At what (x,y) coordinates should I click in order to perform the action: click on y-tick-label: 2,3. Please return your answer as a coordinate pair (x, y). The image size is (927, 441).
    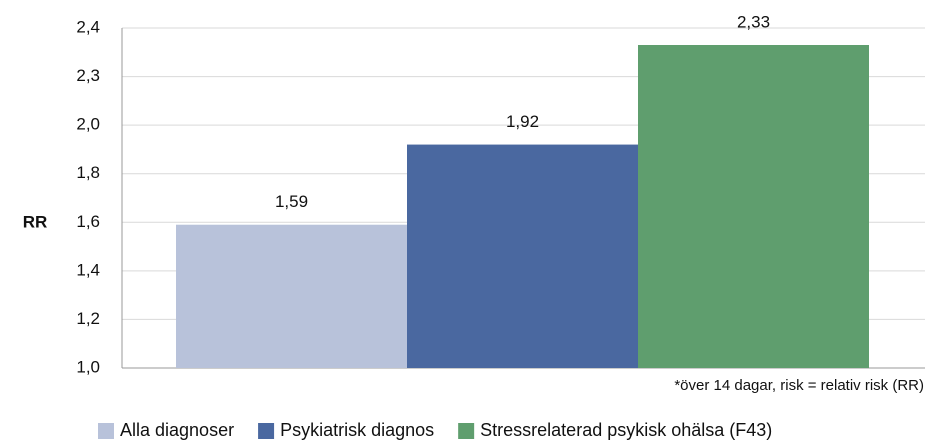
    Looking at the image, I should click on (88, 75).